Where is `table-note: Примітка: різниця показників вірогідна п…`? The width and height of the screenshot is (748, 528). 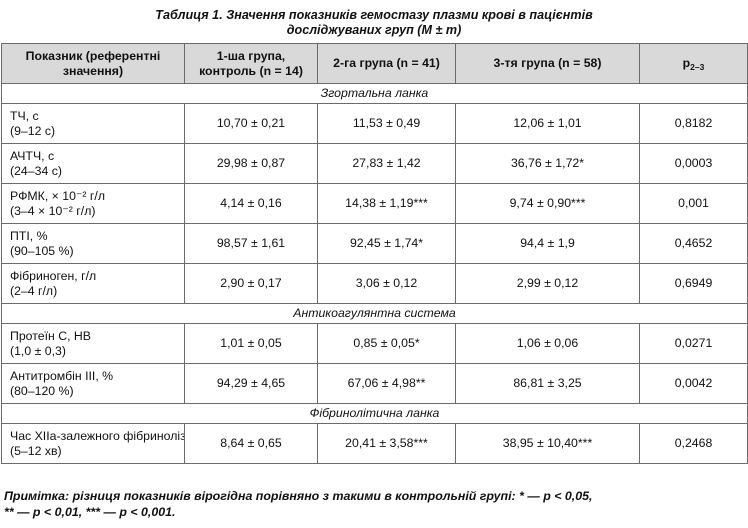
table-note: Примітка: різниця показників вірогідна п… is located at coordinates (374, 504).